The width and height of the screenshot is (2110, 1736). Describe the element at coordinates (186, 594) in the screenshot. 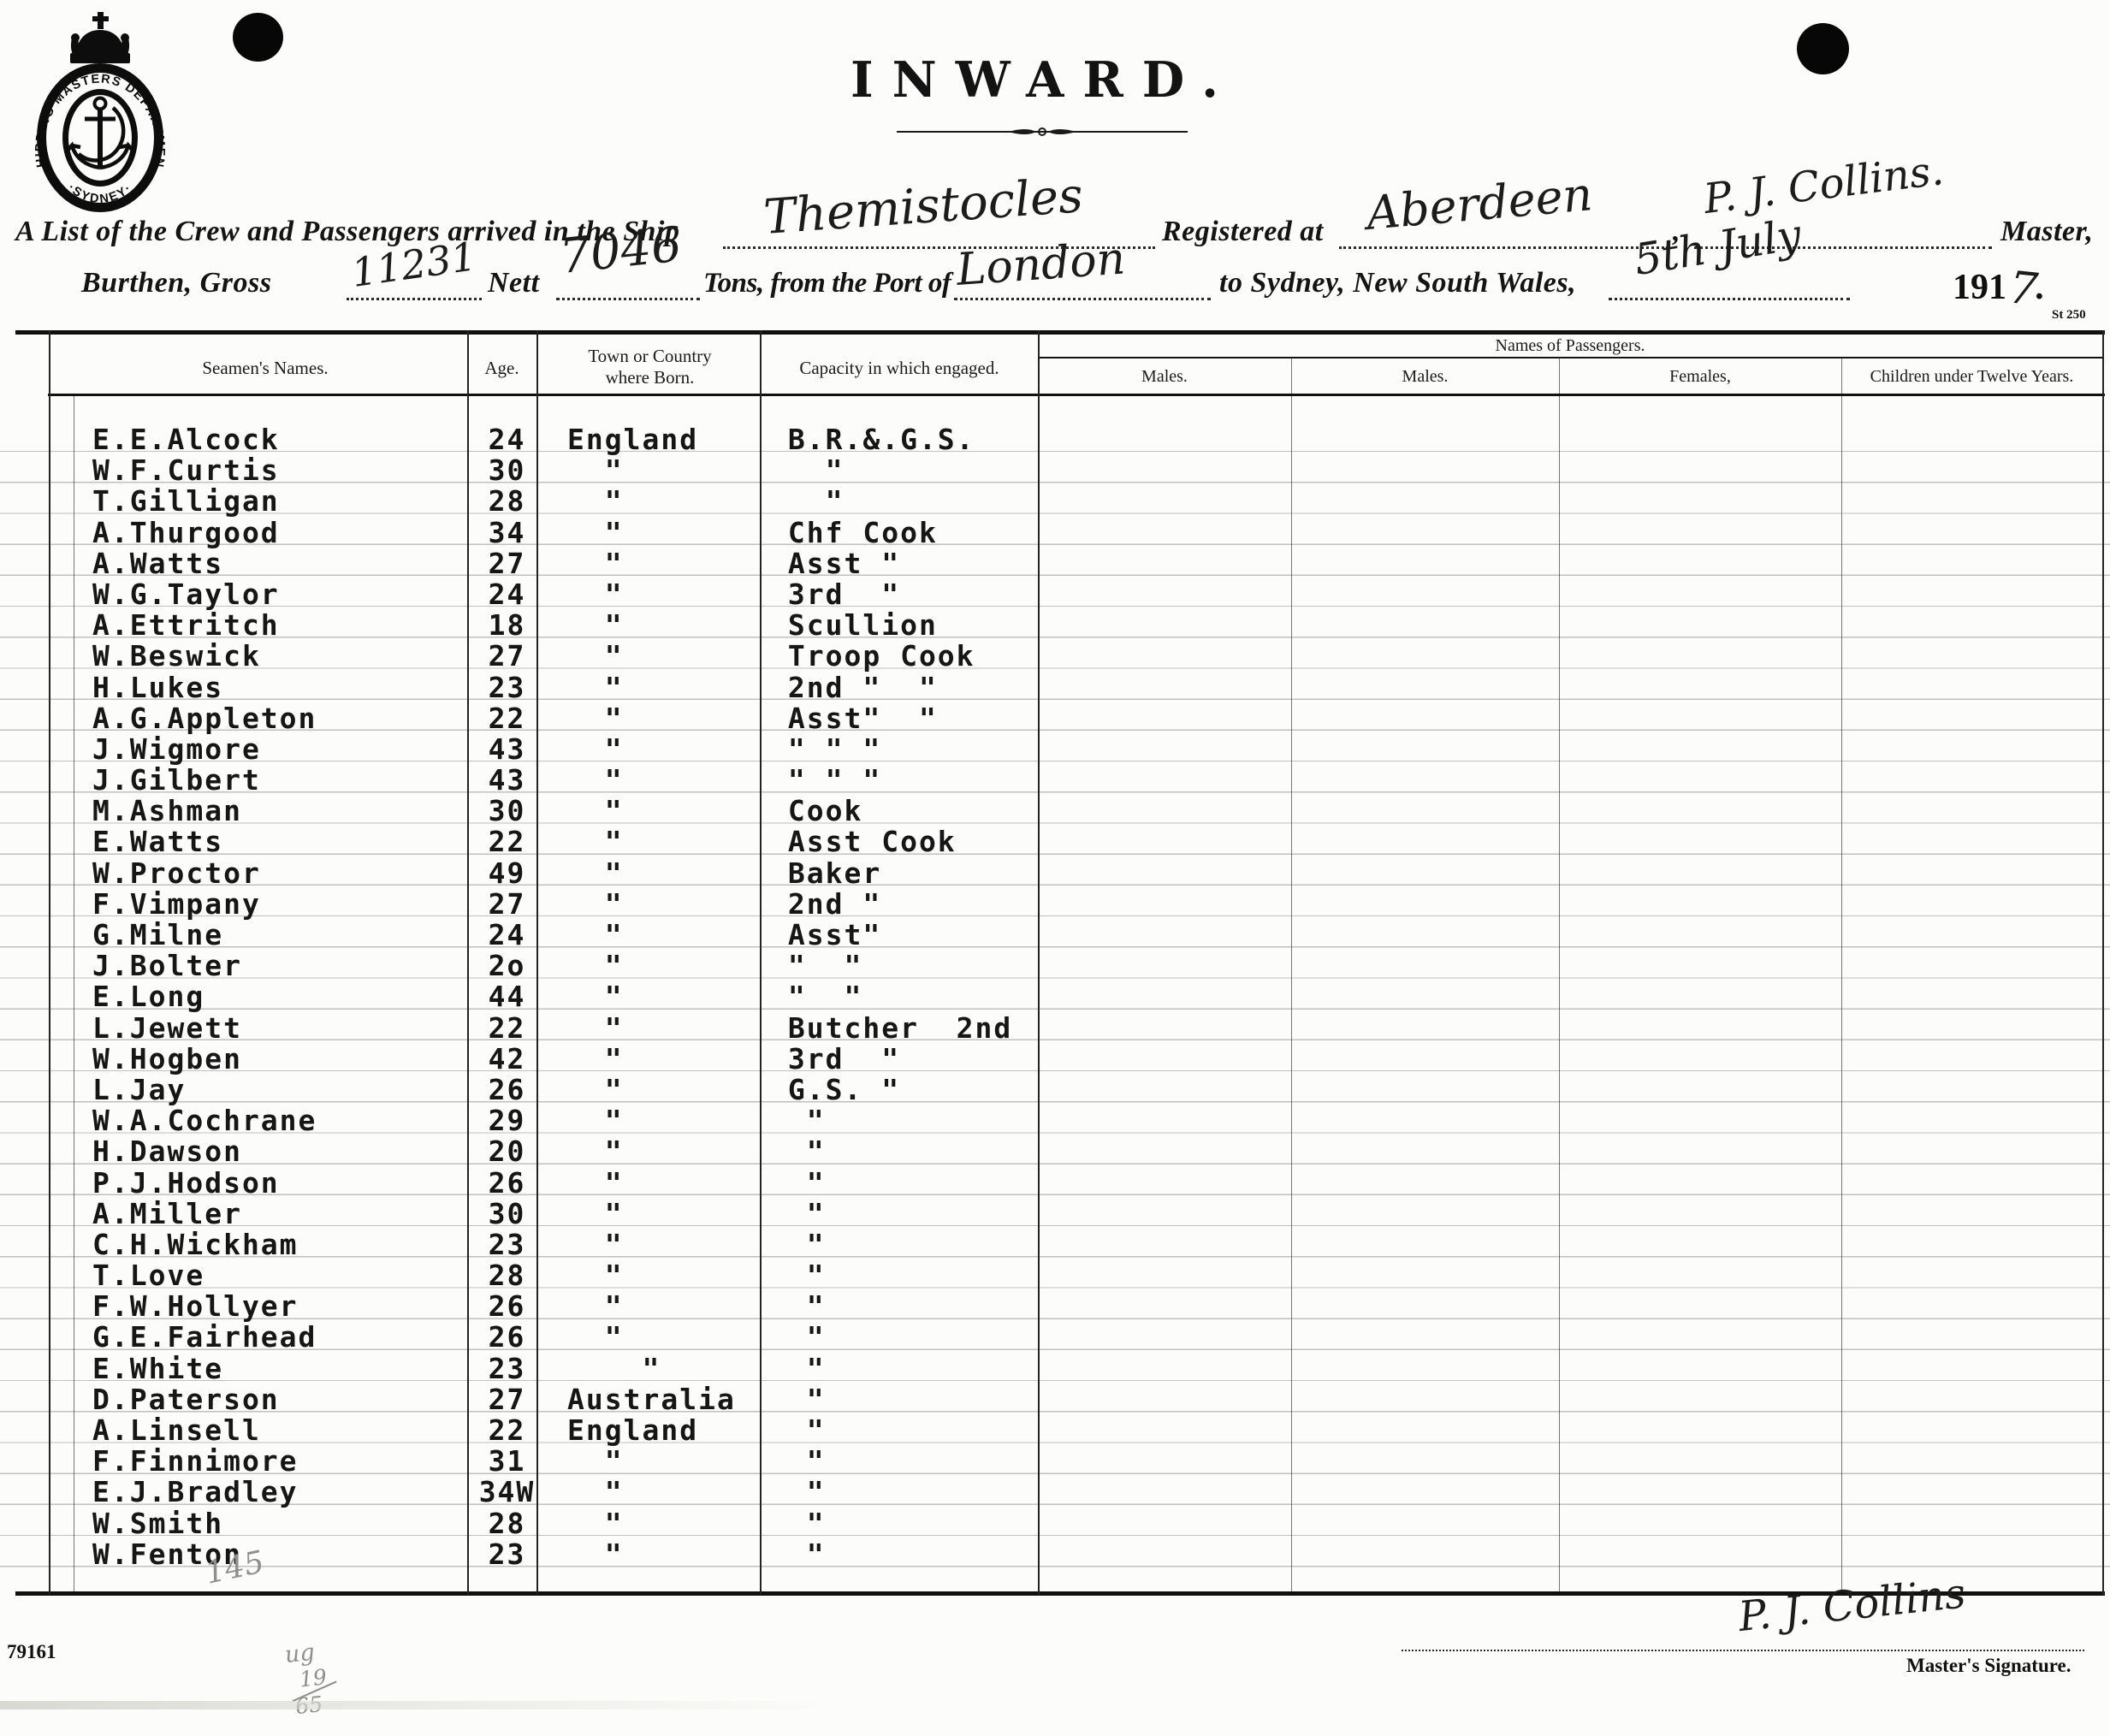

I see `seaman-name: W.G.Taylor` at that location.